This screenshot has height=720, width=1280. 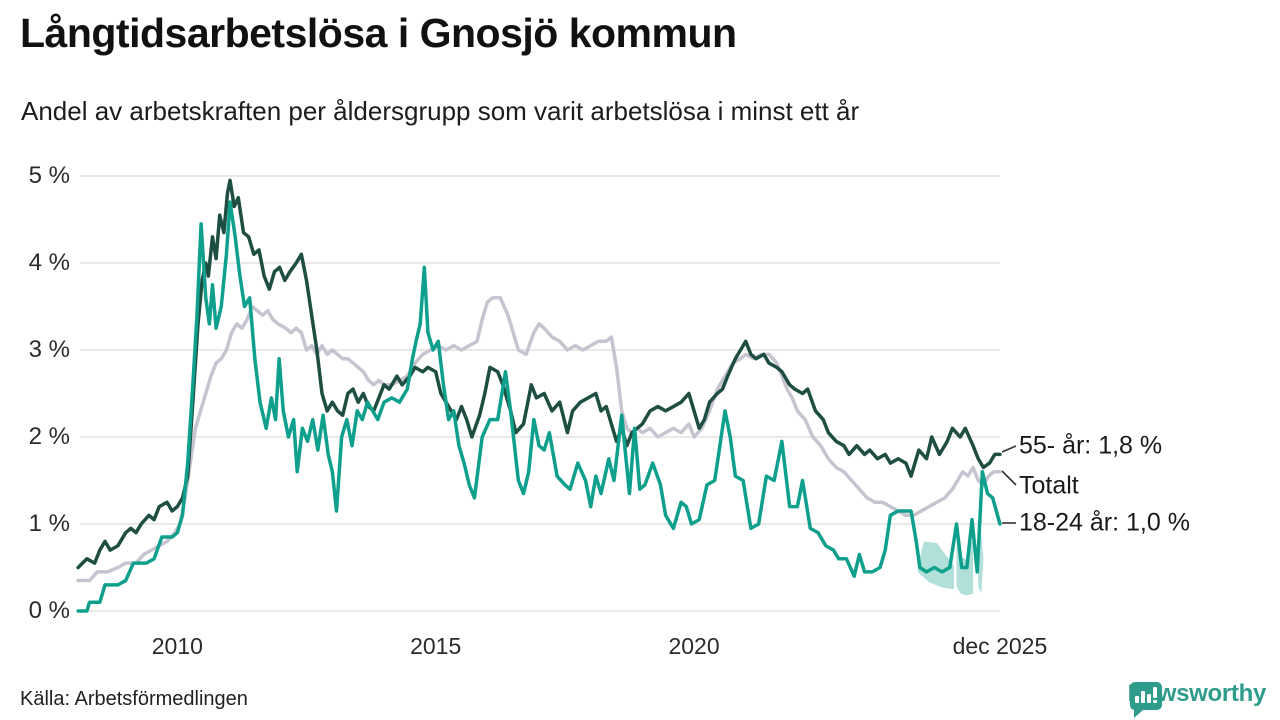 What do you see at coordinates (694, 646) in the screenshot?
I see `x-tick-label: 2020` at bounding box center [694, 646].